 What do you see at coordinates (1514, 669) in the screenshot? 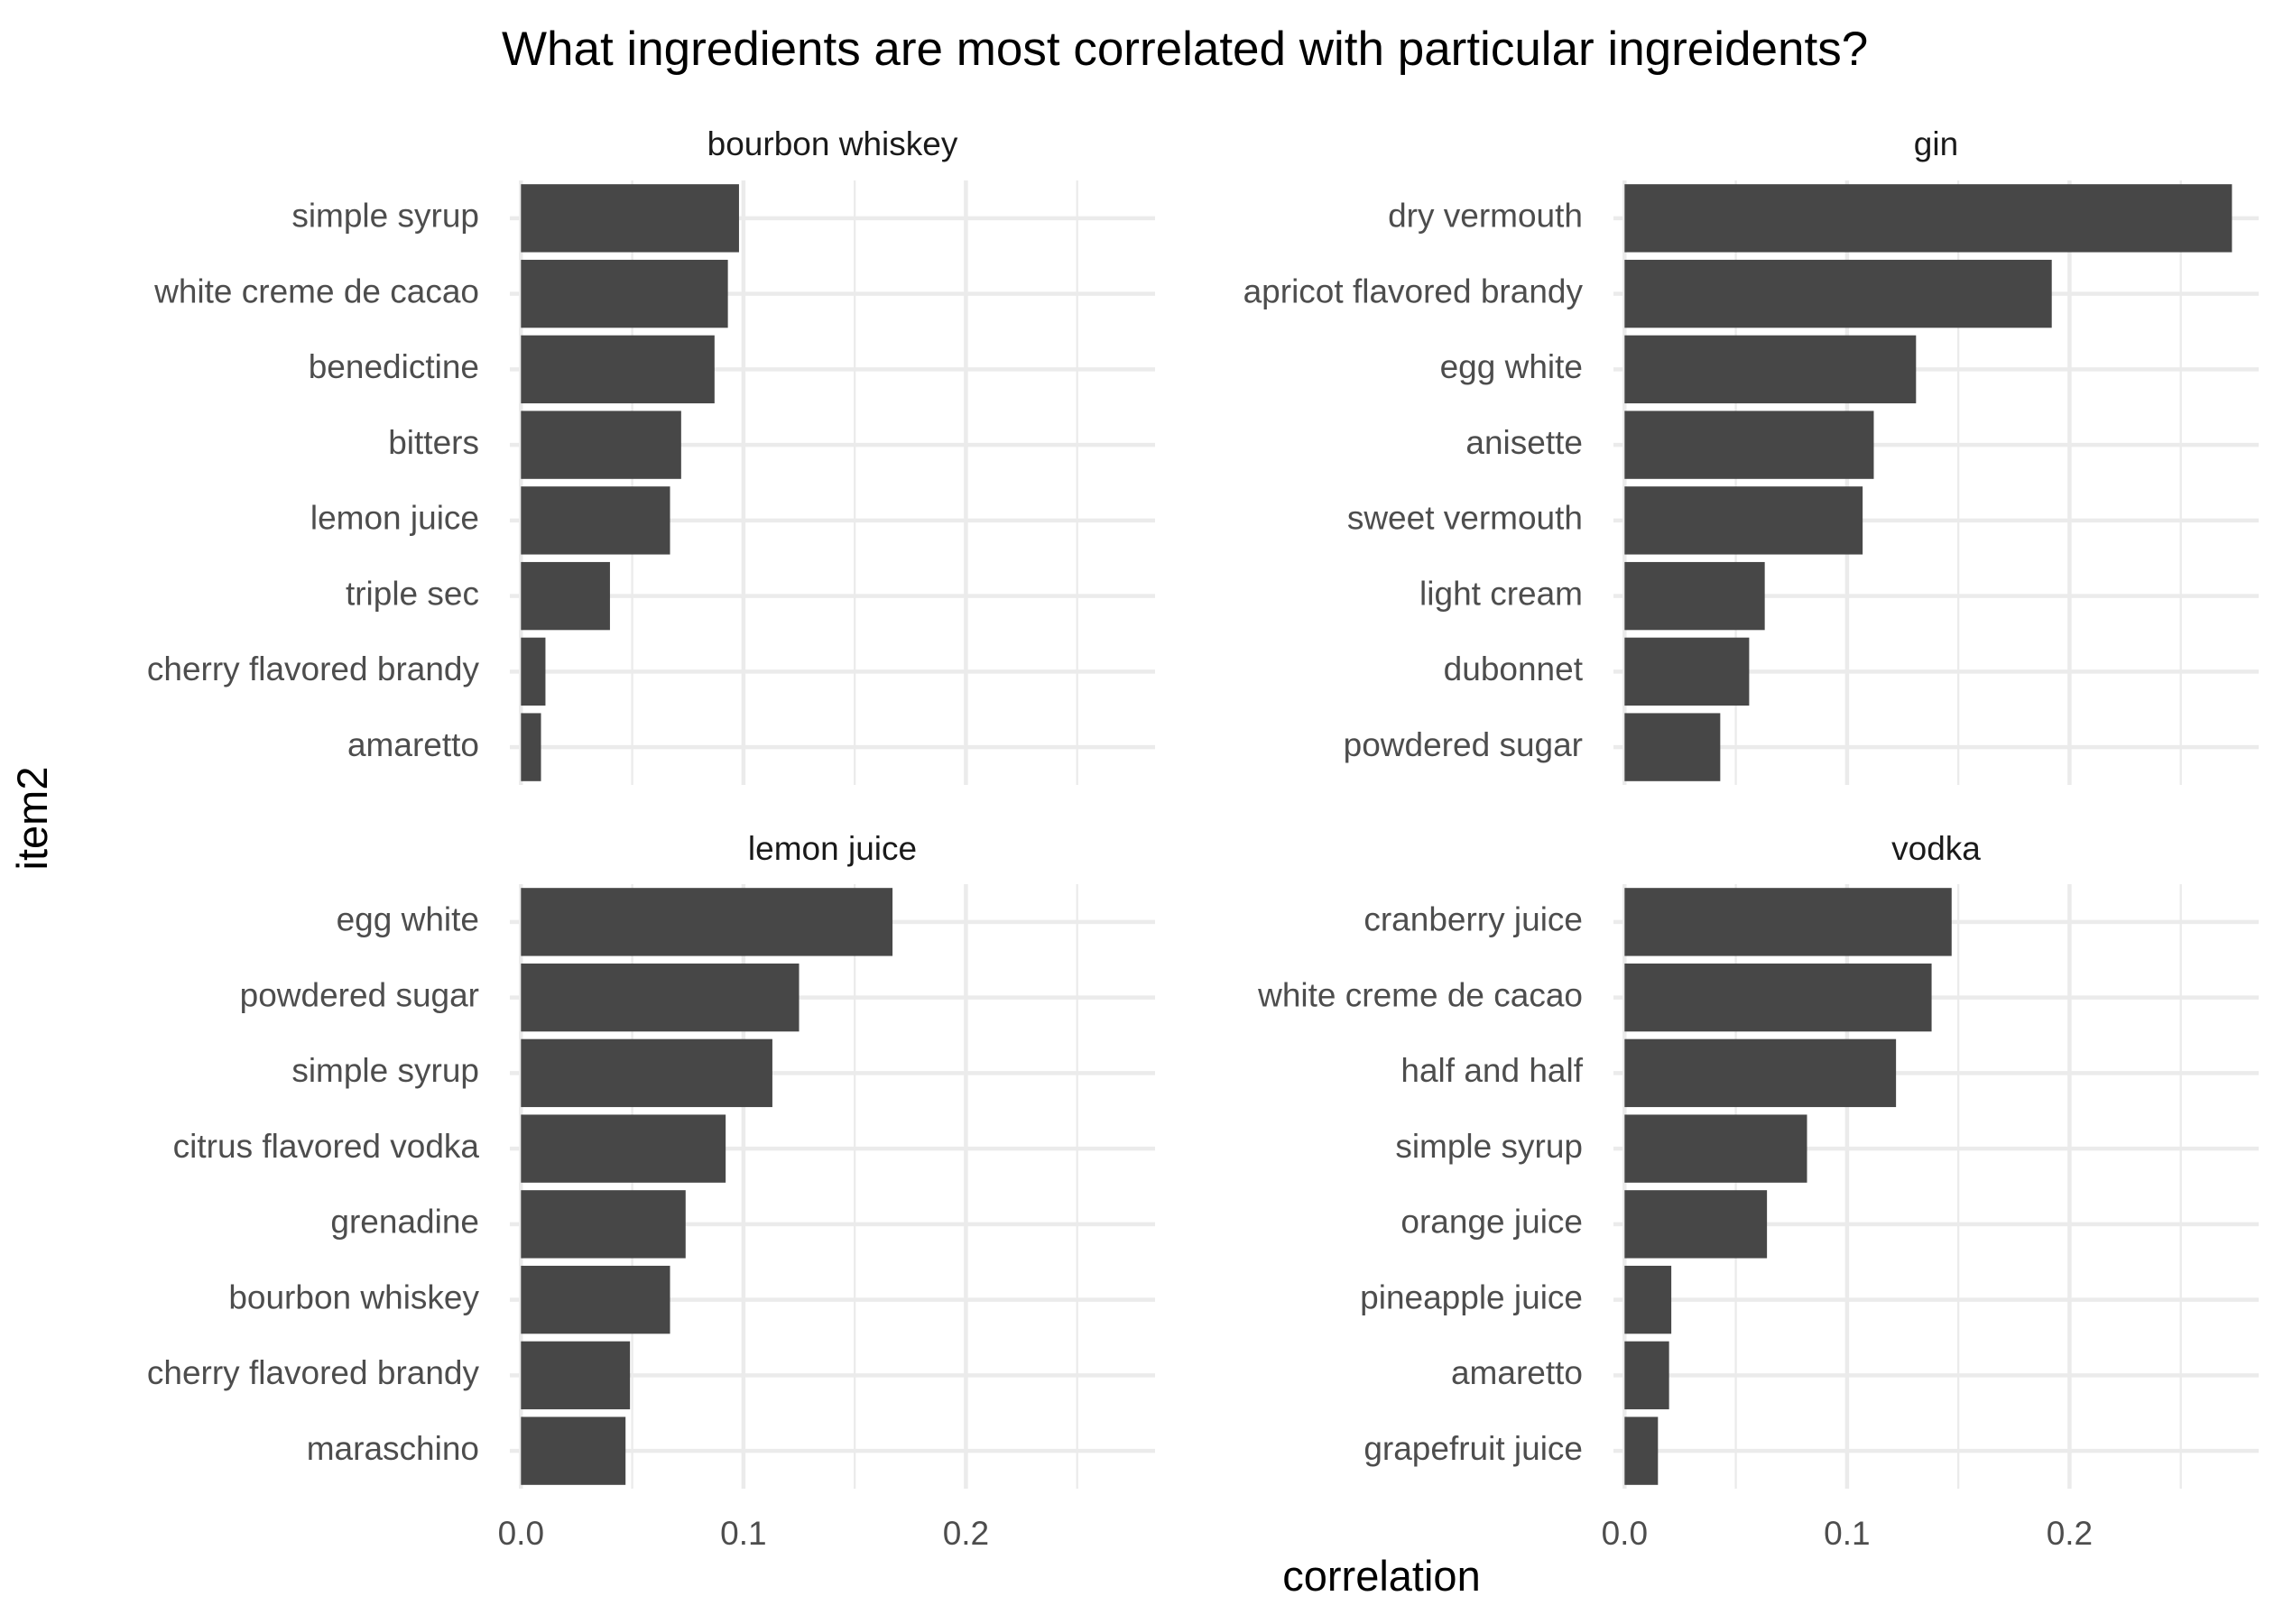
I see `category-label: dubonnet` at bounding box center [1514, 669].